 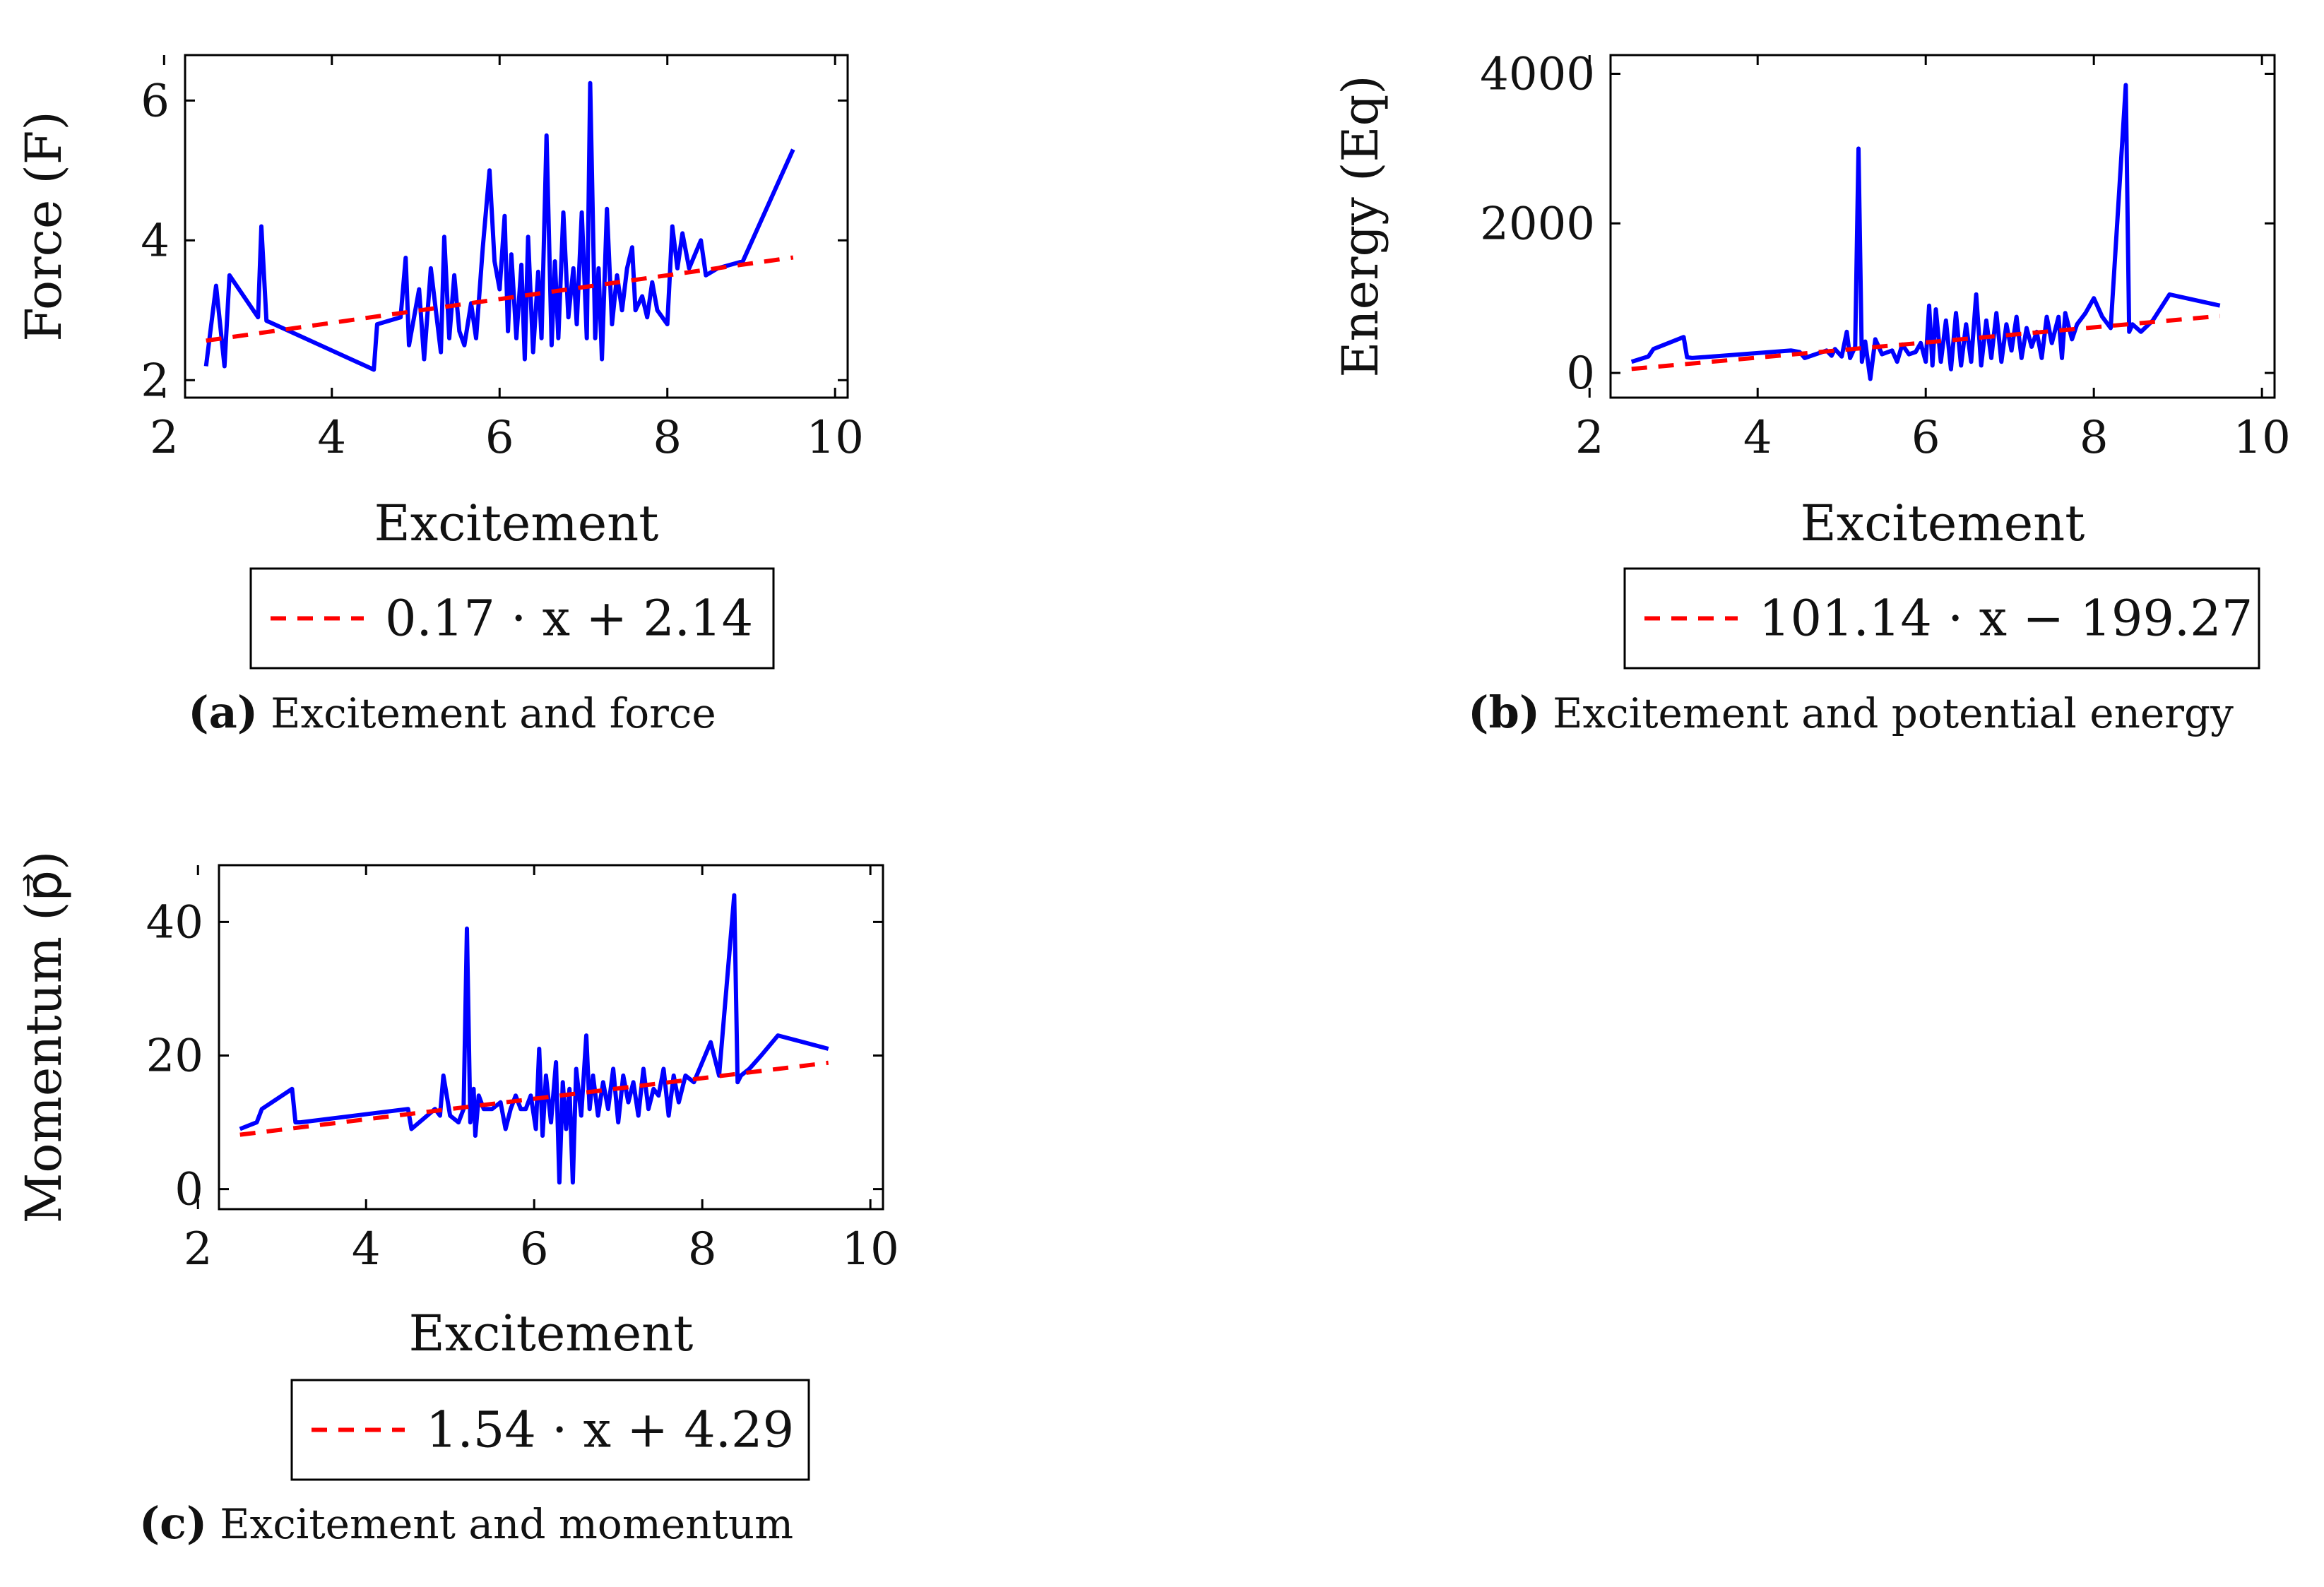 I want to click on legend-label: 101.14 · x − 199.27, so click(x=2006, y=619).